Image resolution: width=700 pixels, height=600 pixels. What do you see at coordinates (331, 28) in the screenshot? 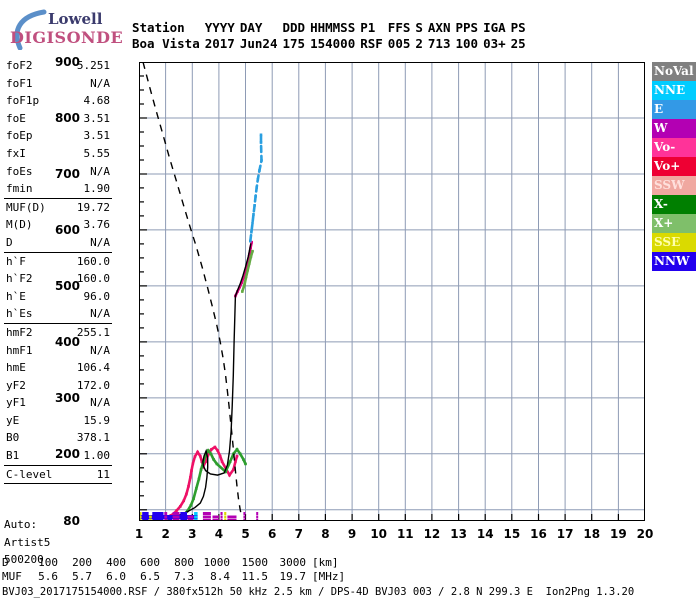
I see `station-header-columns: Station YYYY DAY DDD HHMMSS P1 FFS S AXN PPS IGA PS` at bounding box center [331, 28].